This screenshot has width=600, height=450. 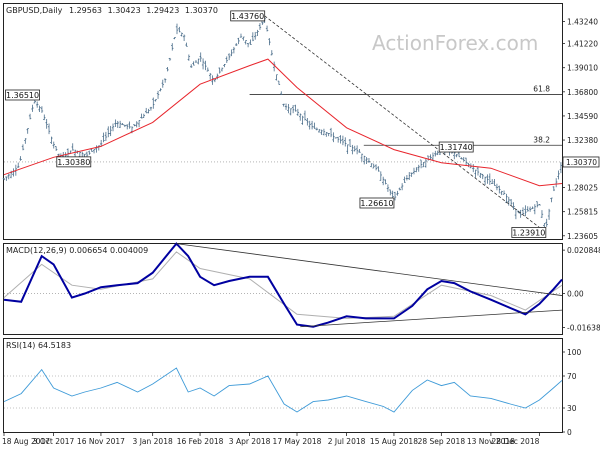 What do you see at coordinates (442, 441) in the screenshot?
I see `x-tick-label: 28 Sep 2018` at bounding box center [442, 441].